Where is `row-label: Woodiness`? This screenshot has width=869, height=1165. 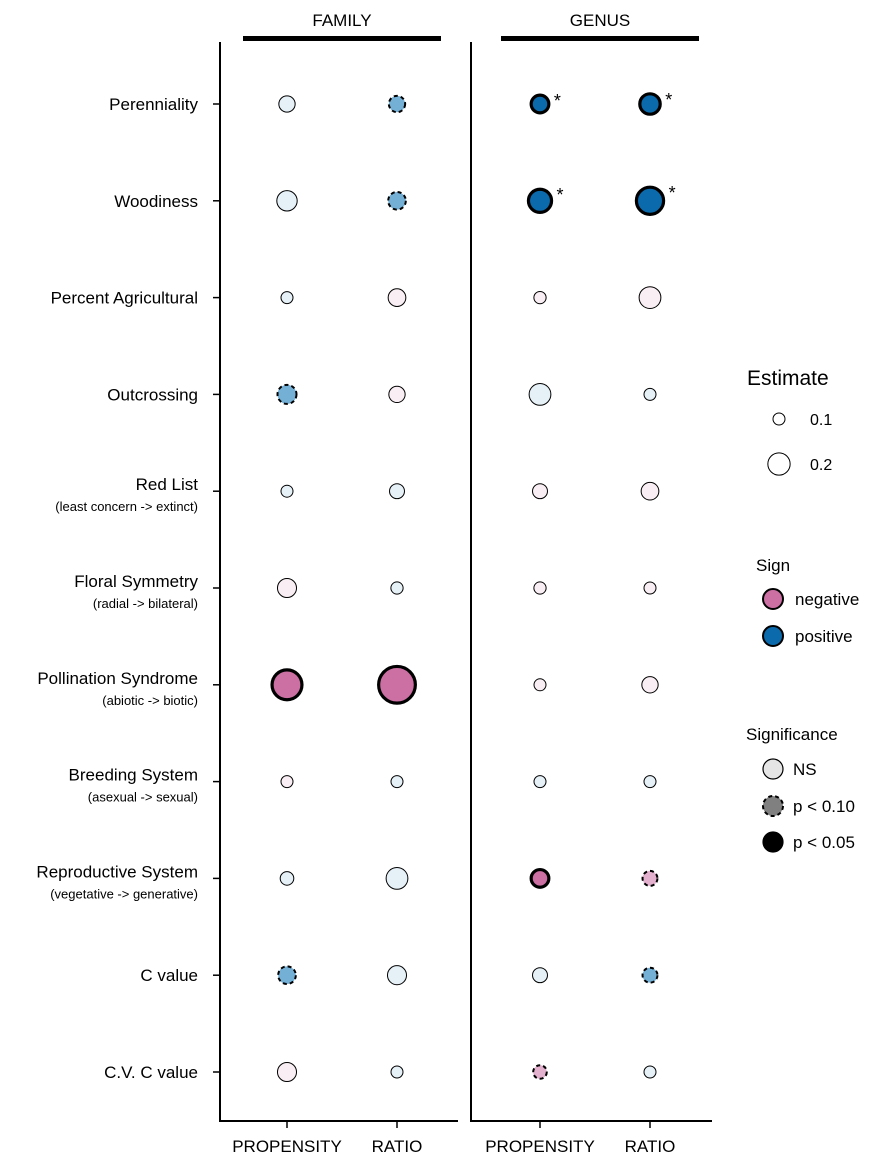 row-label: Woodiness is located at coordinates (156, 201).